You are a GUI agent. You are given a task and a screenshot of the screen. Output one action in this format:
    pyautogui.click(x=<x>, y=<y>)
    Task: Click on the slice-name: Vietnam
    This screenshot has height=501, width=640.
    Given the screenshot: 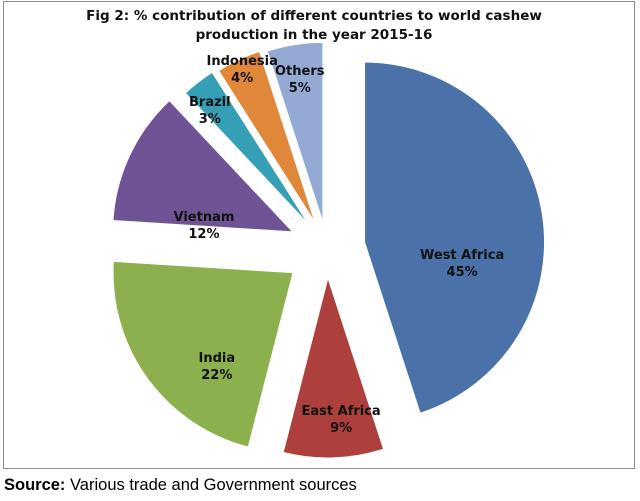 What is the action you would take?
    pyautogui.click(x=204, y=217)
    